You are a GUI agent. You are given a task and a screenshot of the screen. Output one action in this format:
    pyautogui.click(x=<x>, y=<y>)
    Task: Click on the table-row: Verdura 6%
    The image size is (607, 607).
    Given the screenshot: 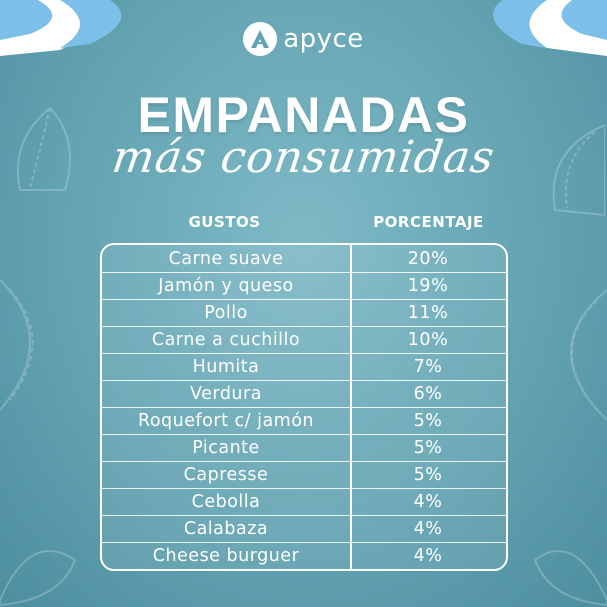 What is the action you would take?
    pyautogui.click(x=304, y=393)
    